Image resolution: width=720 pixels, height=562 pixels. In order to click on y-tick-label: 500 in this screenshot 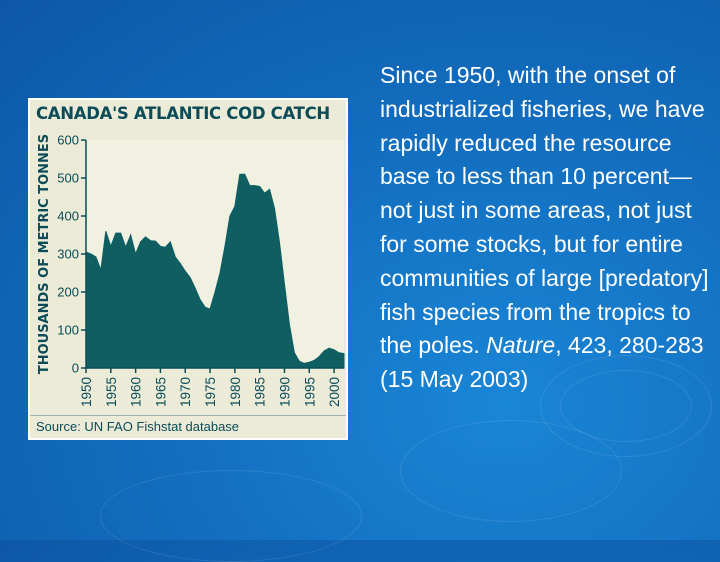, I will do `click(68, 178)`.